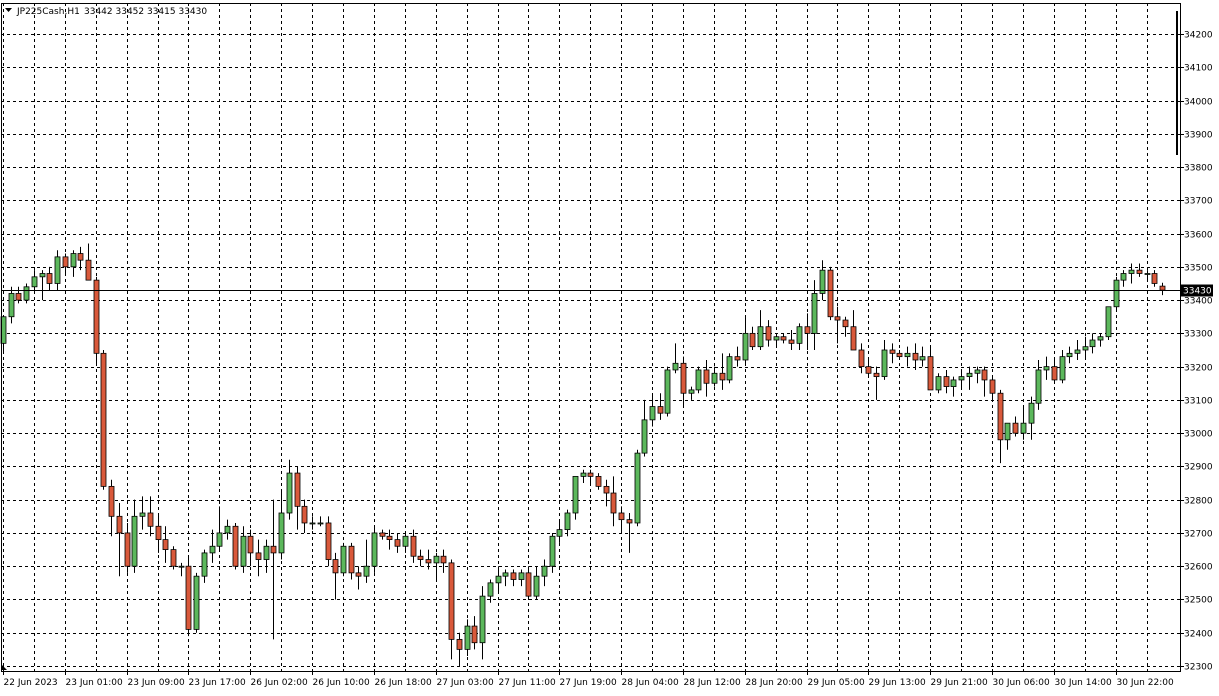 Image resolution: width=1219 pixels, height=696 pixels. I want to click on x-tick-label: 26 Jun 02:00, so click(279, 683).